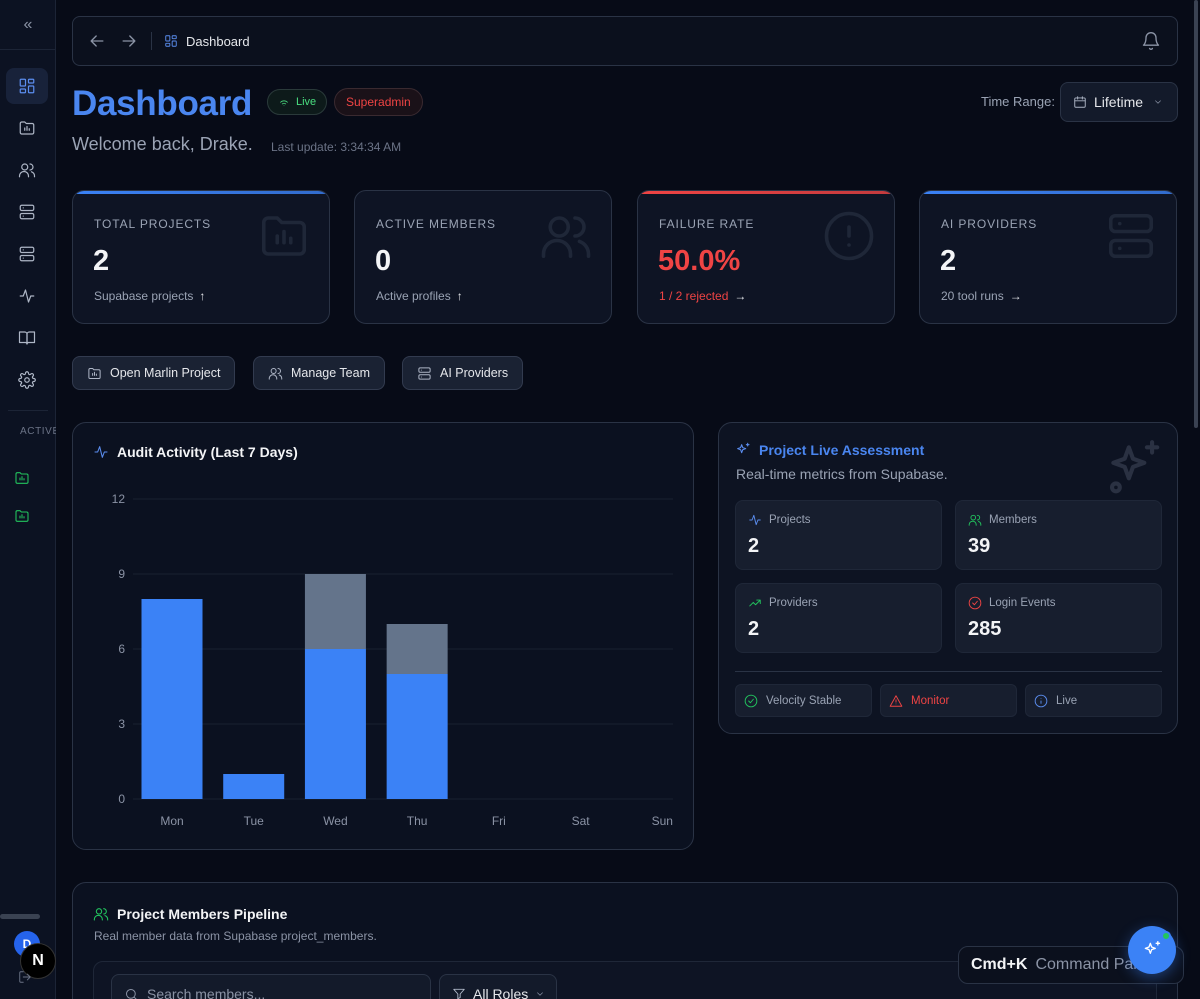 This screenshot has height=999, width=1200. I want to click on forward-button, so click(129, 41).